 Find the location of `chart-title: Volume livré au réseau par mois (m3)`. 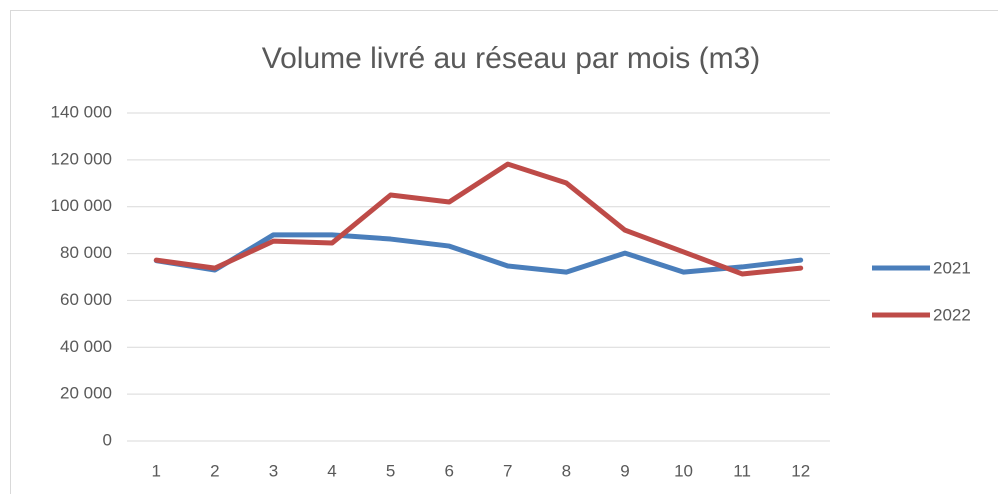

chart-title: Volume livré au réseau par mois (m3) is located at coordinates (511, 58).